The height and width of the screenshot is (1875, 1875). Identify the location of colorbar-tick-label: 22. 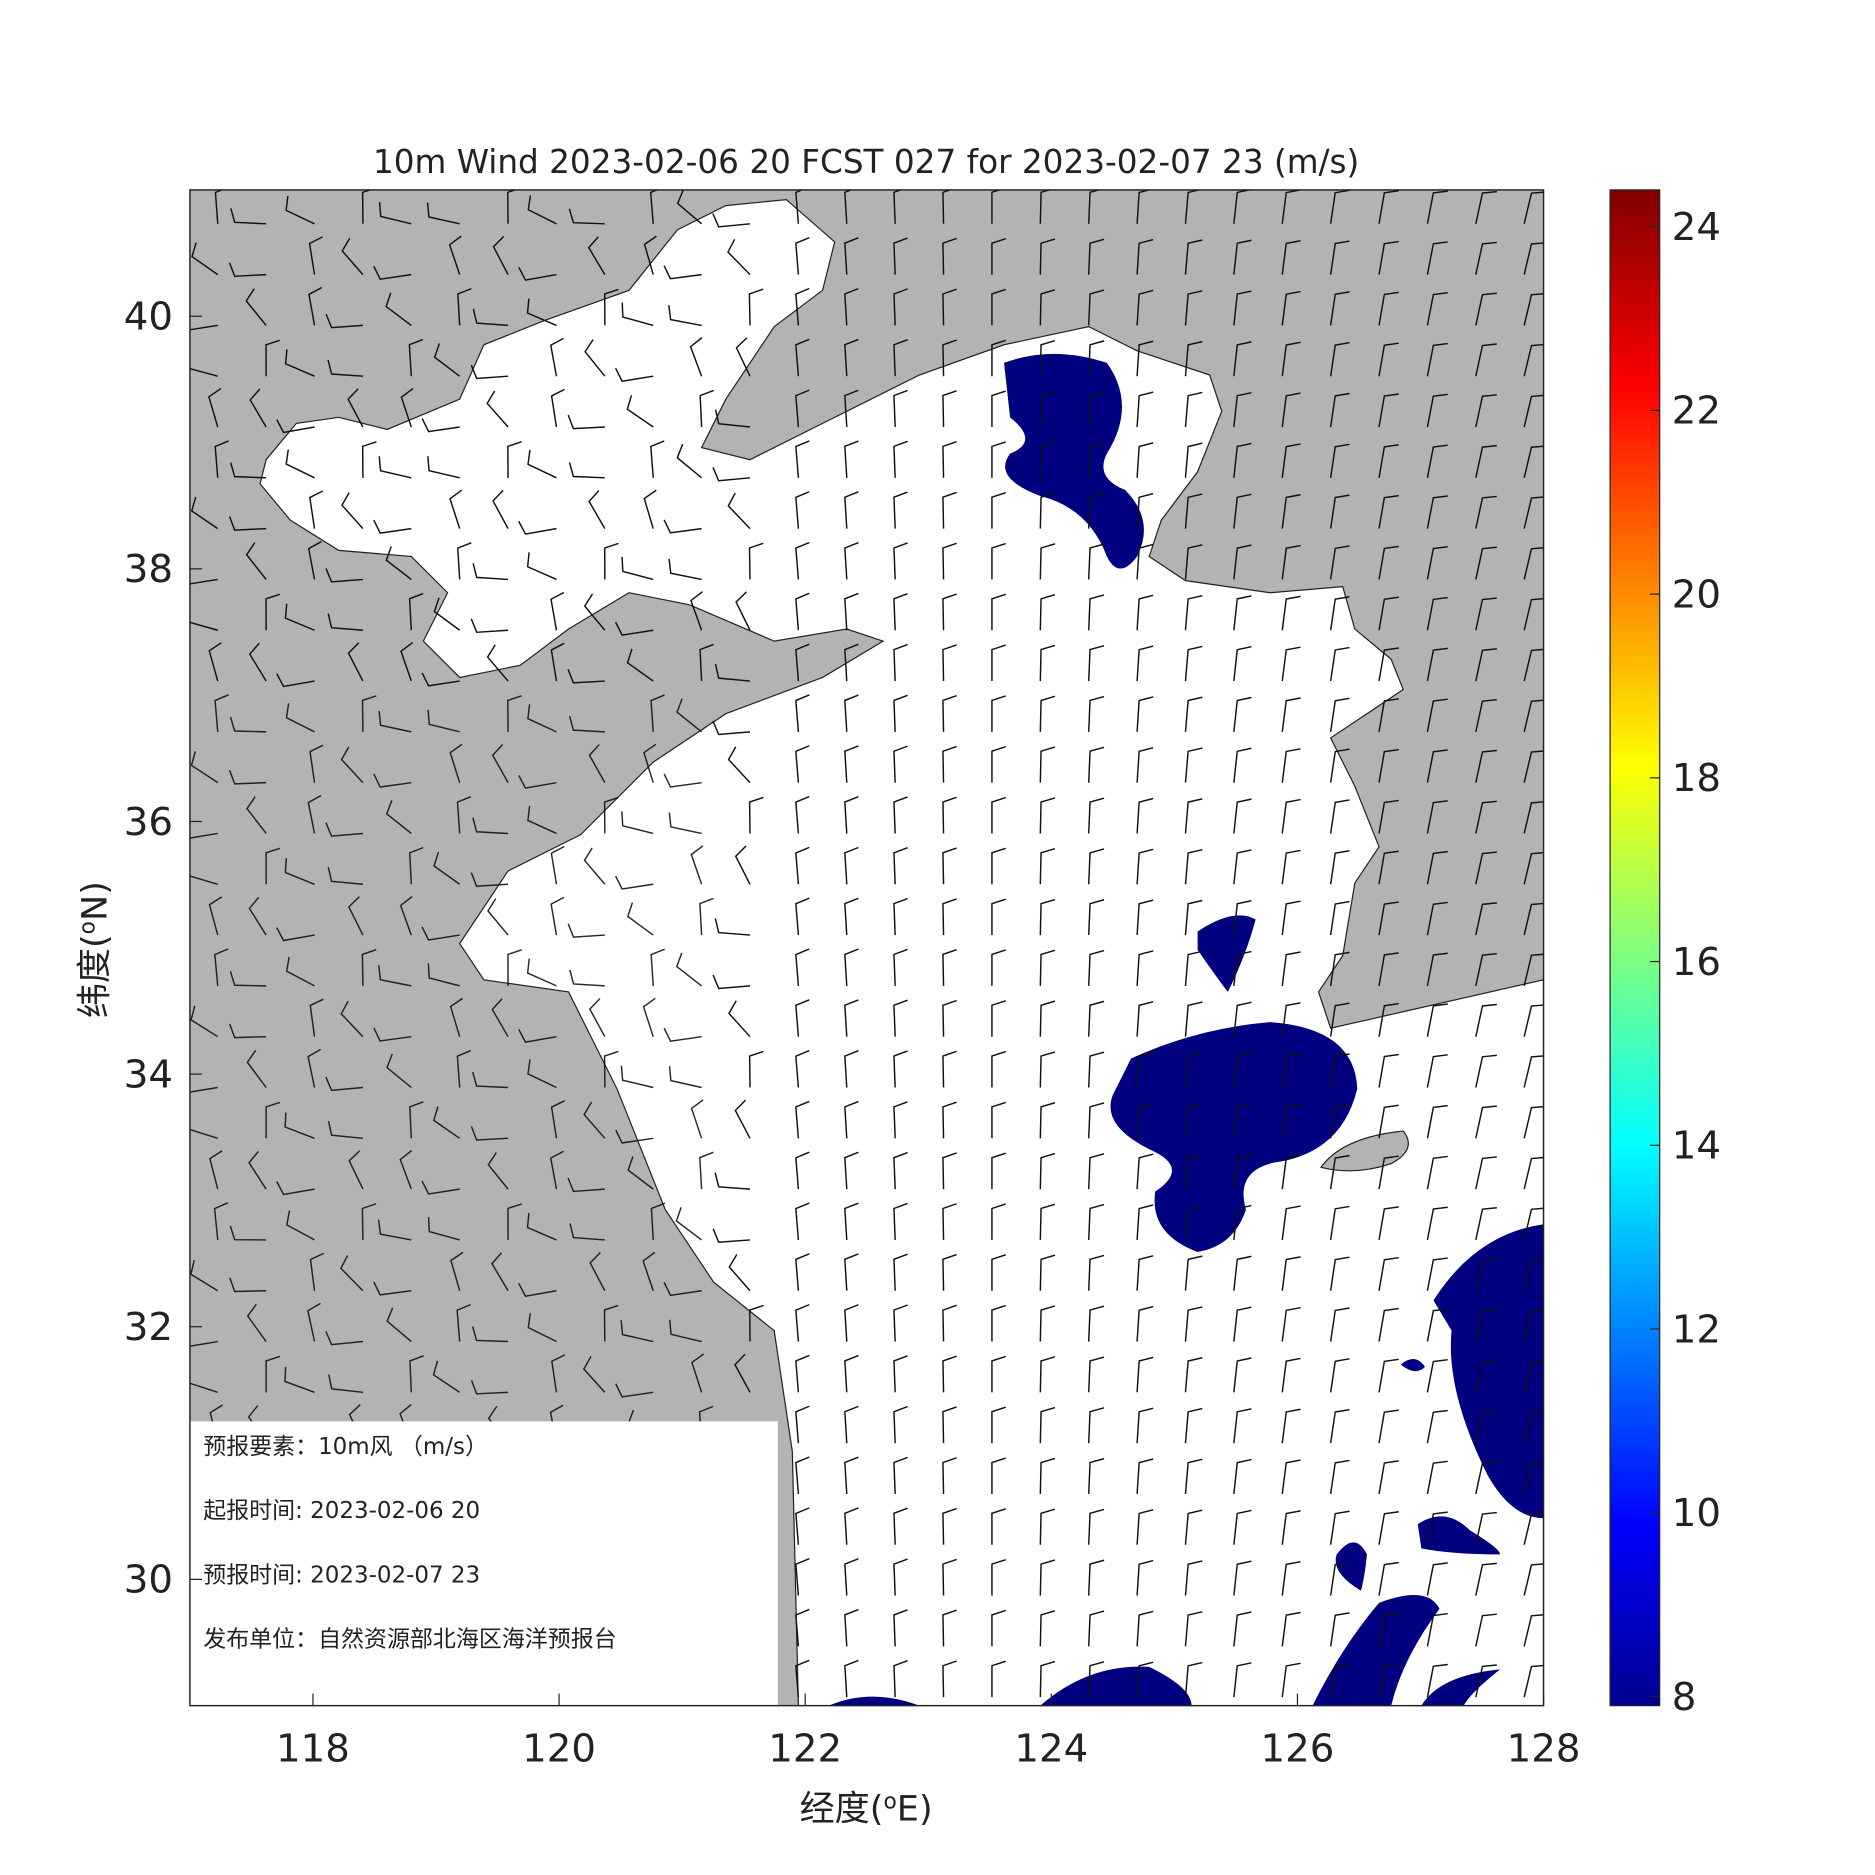
(1696, 411).